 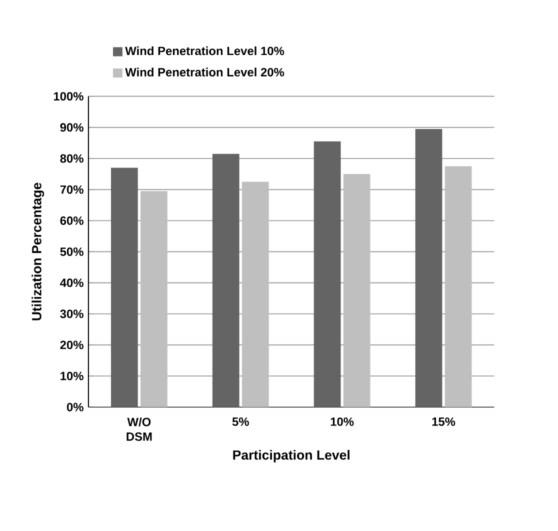 What do you see at coordinates (75, 407) in the screenshot?
I see `y-tick-label: 0%` at bounding box center [75, 407].